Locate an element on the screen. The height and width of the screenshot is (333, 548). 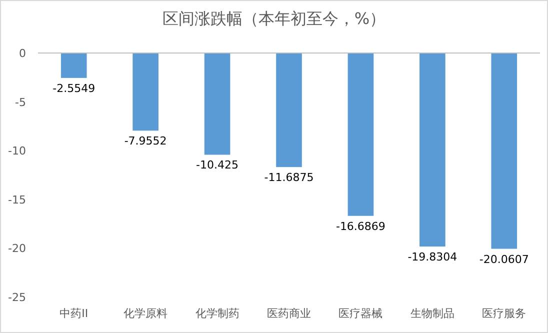
x-tick-label: 医疗服务 is located at coordinates (504, 313).